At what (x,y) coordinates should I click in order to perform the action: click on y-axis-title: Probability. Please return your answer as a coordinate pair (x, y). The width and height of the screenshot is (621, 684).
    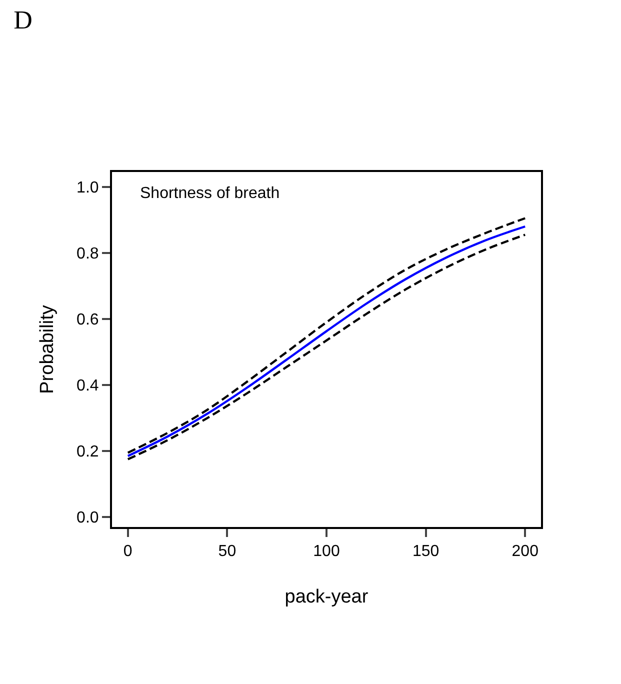
    Looking at the image, I should click on (47, 349).